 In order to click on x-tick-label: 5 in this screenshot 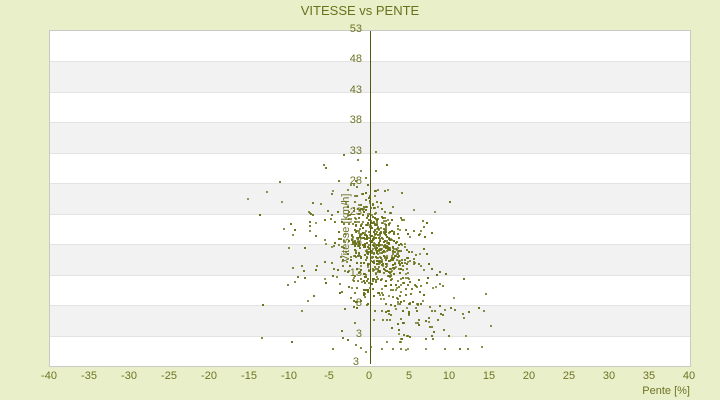, I will do `click(409, 376)`.